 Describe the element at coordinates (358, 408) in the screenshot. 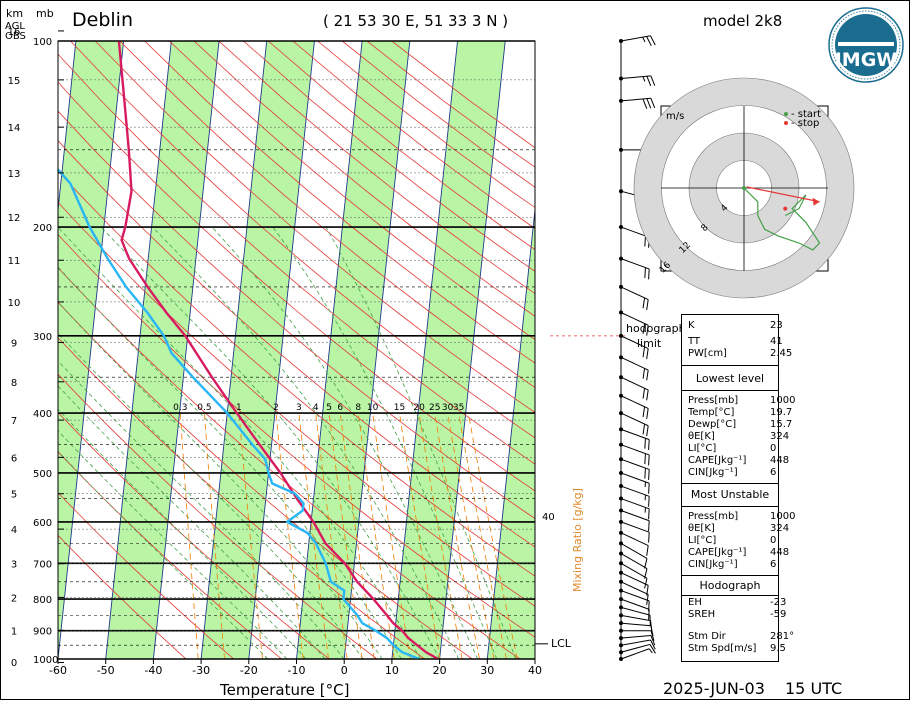

I see `mixing-ratio-value-label: 8` at that location.